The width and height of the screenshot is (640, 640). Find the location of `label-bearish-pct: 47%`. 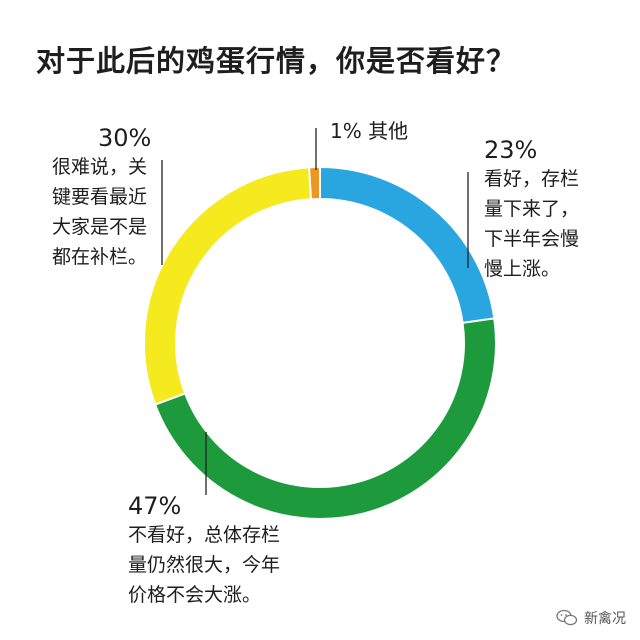

label-bearish-pct: 47% is located at coordinates (155, 506).